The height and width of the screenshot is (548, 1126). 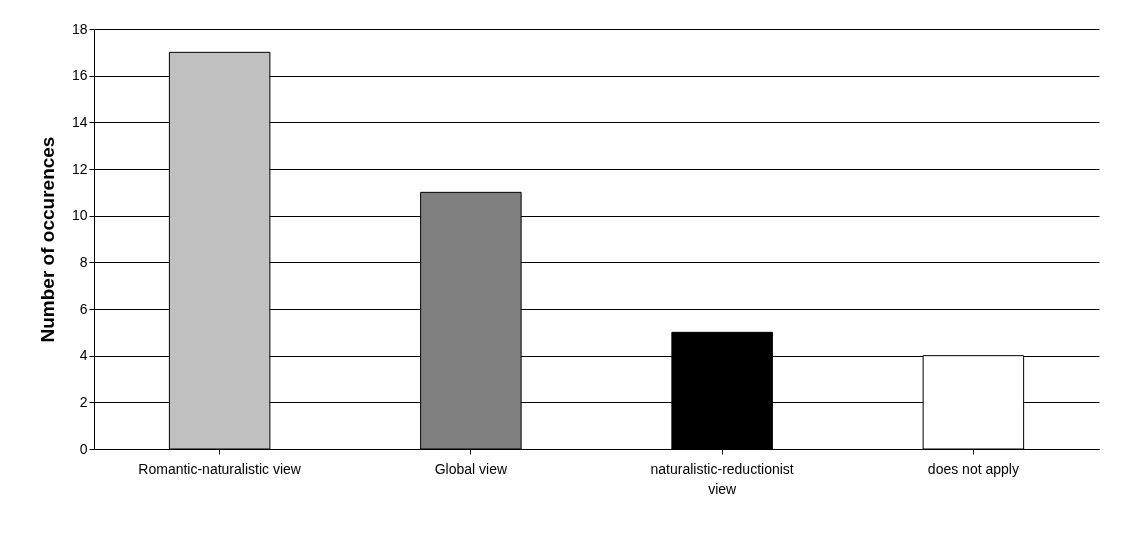 What do you see at coordinates (83, 448) in the screenshot?
I see `y-tick-label: 0` at bounding box center [83, 448].